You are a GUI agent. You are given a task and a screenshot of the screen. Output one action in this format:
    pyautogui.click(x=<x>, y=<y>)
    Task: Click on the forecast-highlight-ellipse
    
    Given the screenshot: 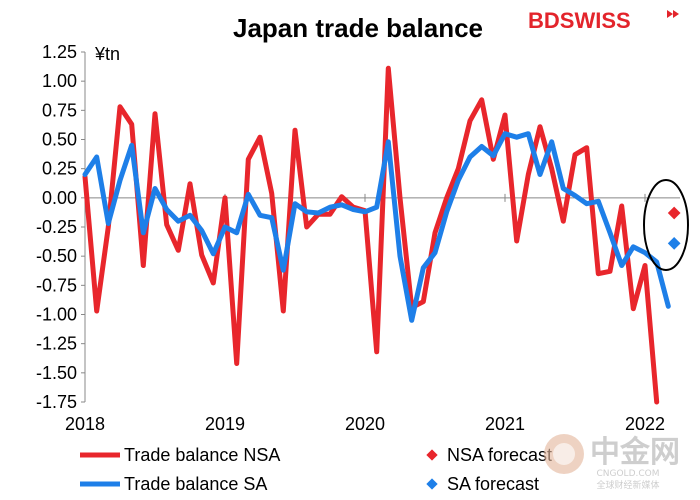 What is the action you would take?
    pyautogui.click(x=666, y=225)
    